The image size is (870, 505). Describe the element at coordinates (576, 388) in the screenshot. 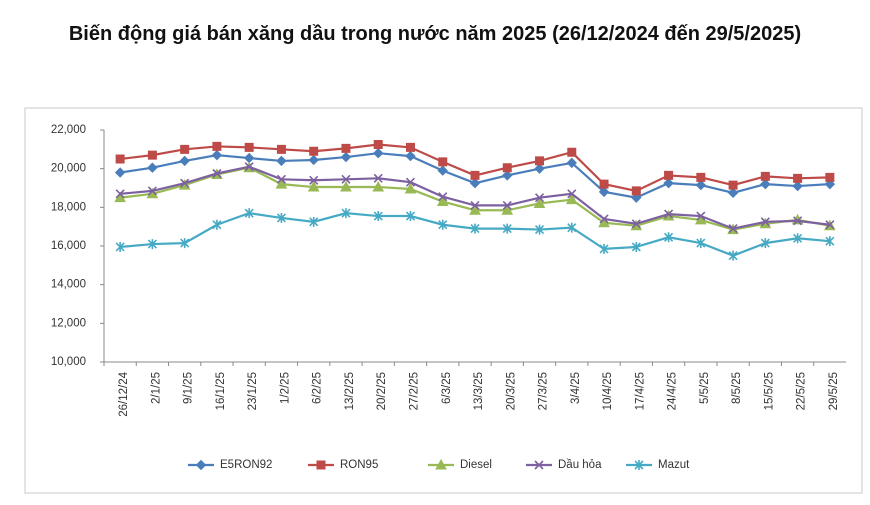

I see `x-tick-label: 3/4/25` at that location.